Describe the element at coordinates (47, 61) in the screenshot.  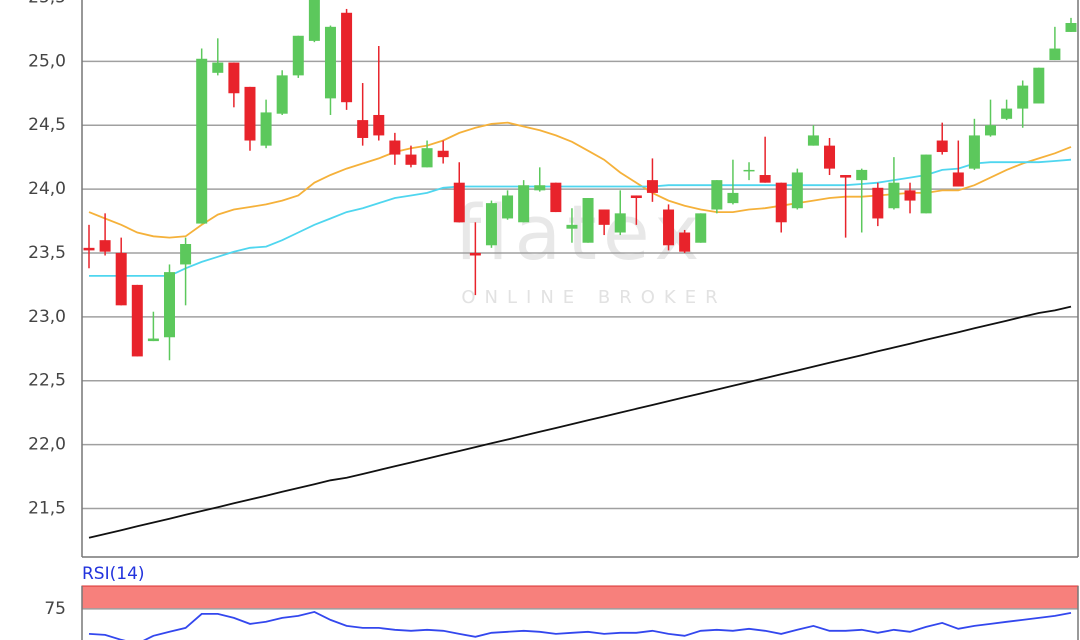
I see `y-tick-label: 25,0` at that location.